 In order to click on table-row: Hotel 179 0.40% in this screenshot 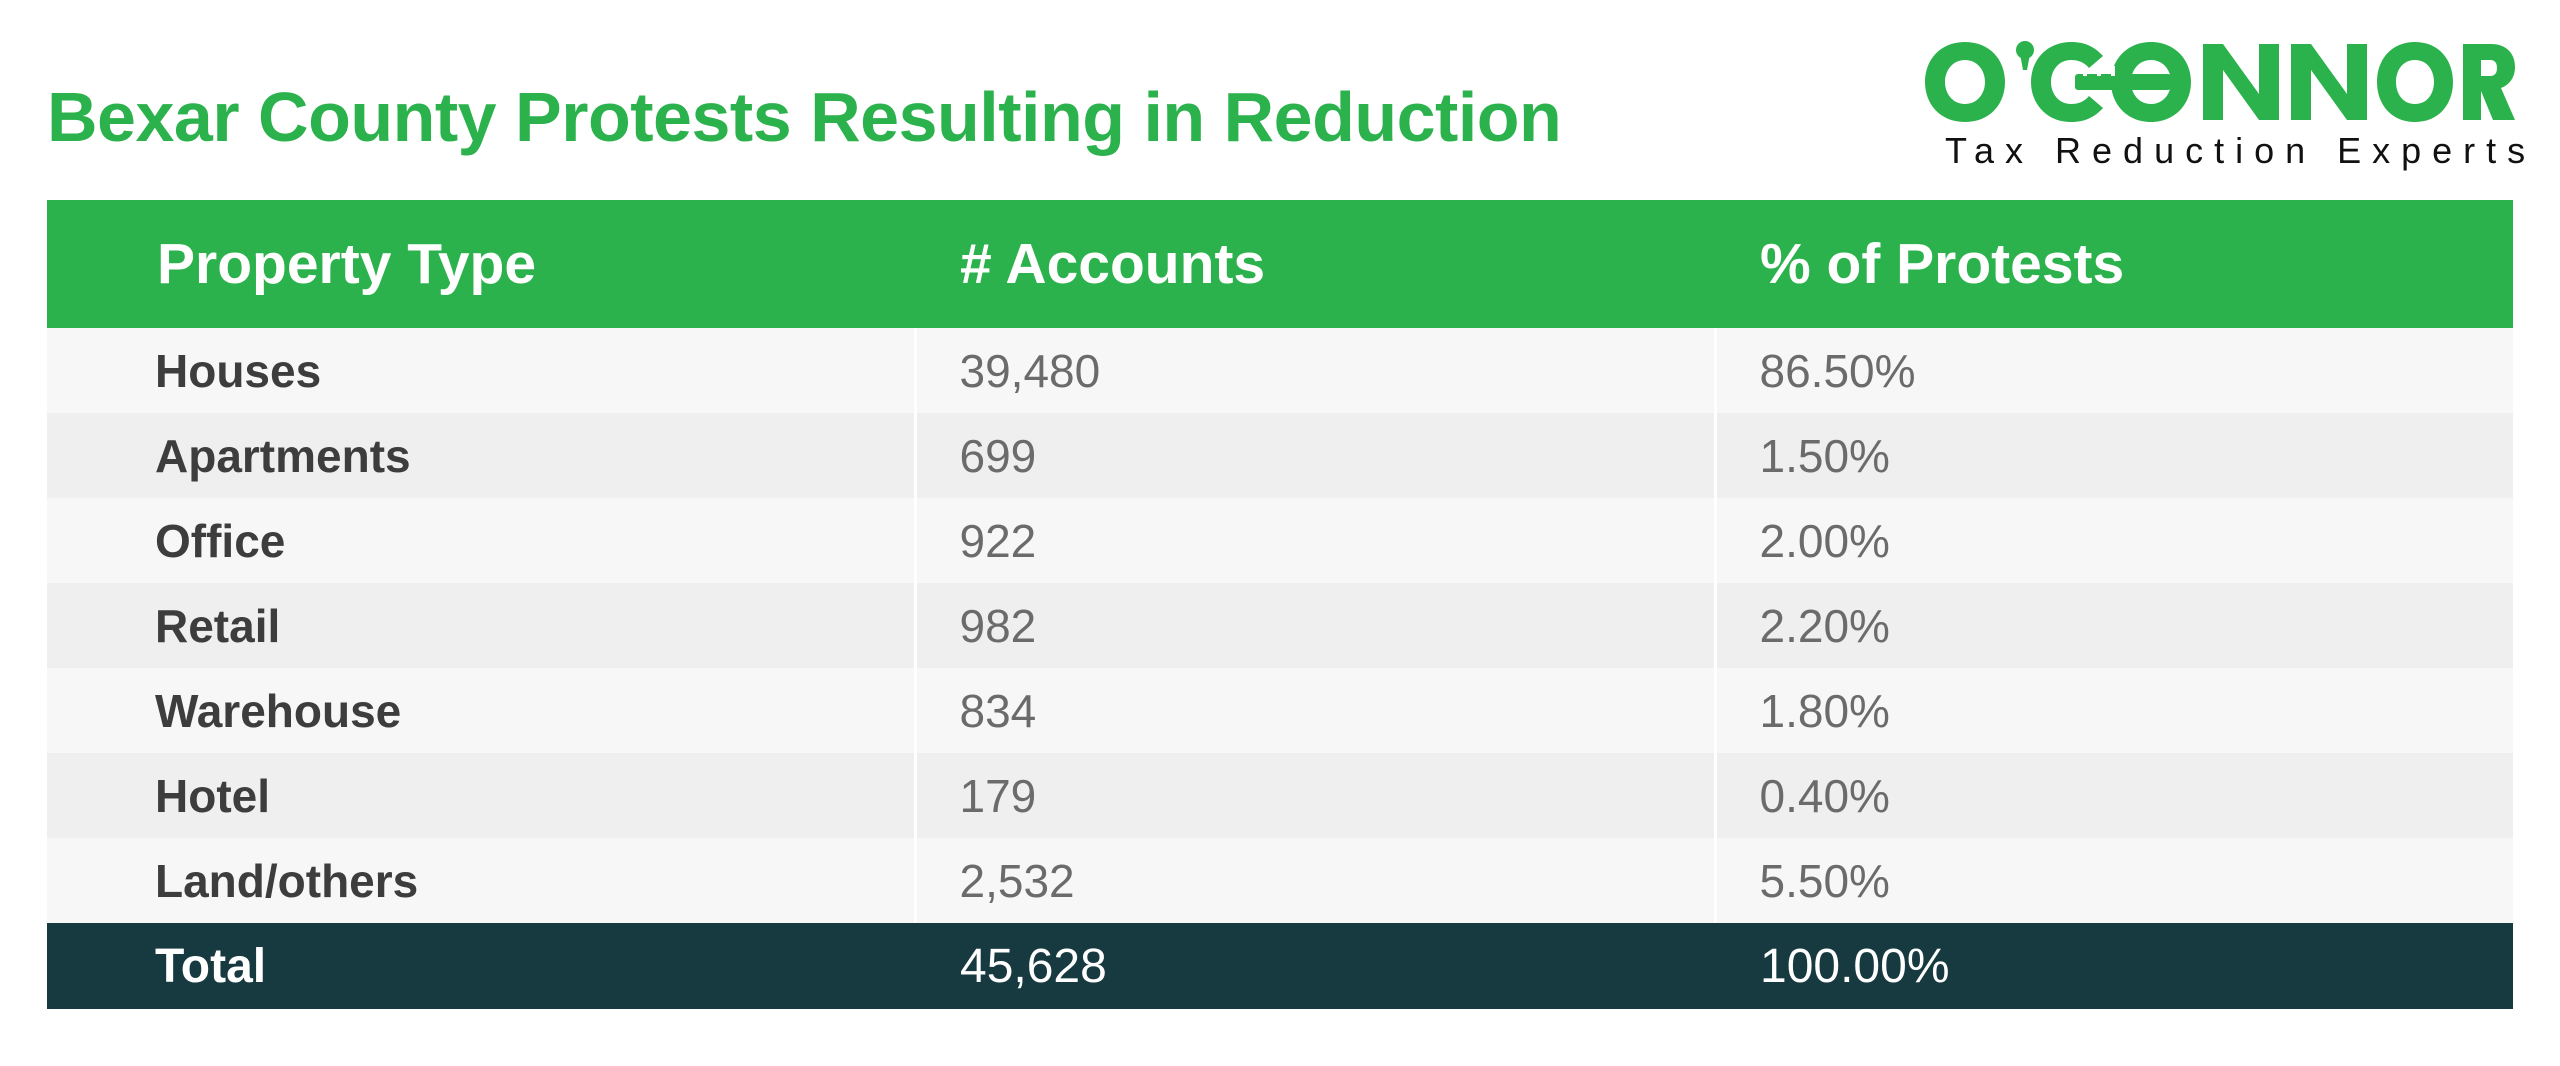, I will do `click(1280, 795)`.